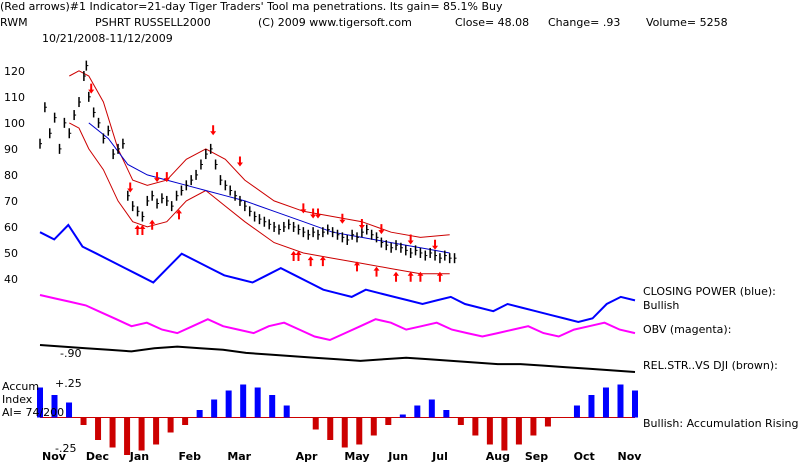 This screenshot has width=800, height=465. I want to click on x-tick-label: Feb, so click(190, 456).